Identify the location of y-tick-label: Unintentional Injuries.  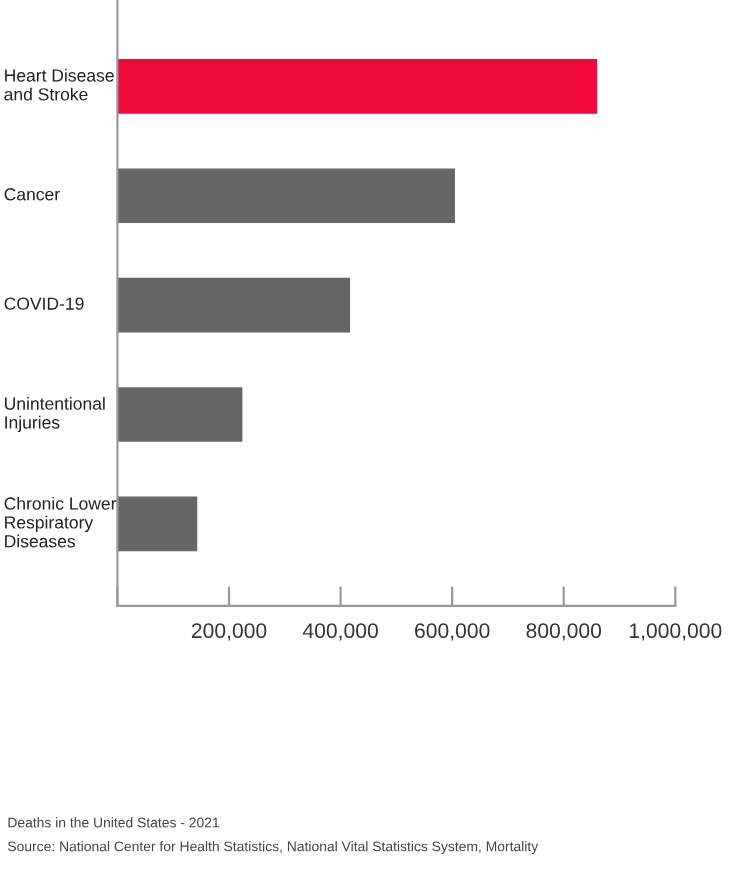
(55, 414).